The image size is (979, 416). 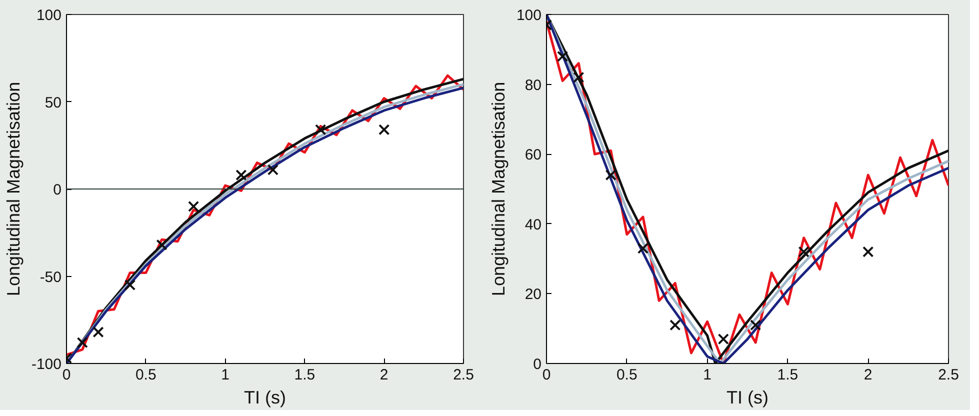 What do you see at coordinates (533, 85) in the screenshot?
I see `y-tick-label: 80` at bounding box center [533, 85].